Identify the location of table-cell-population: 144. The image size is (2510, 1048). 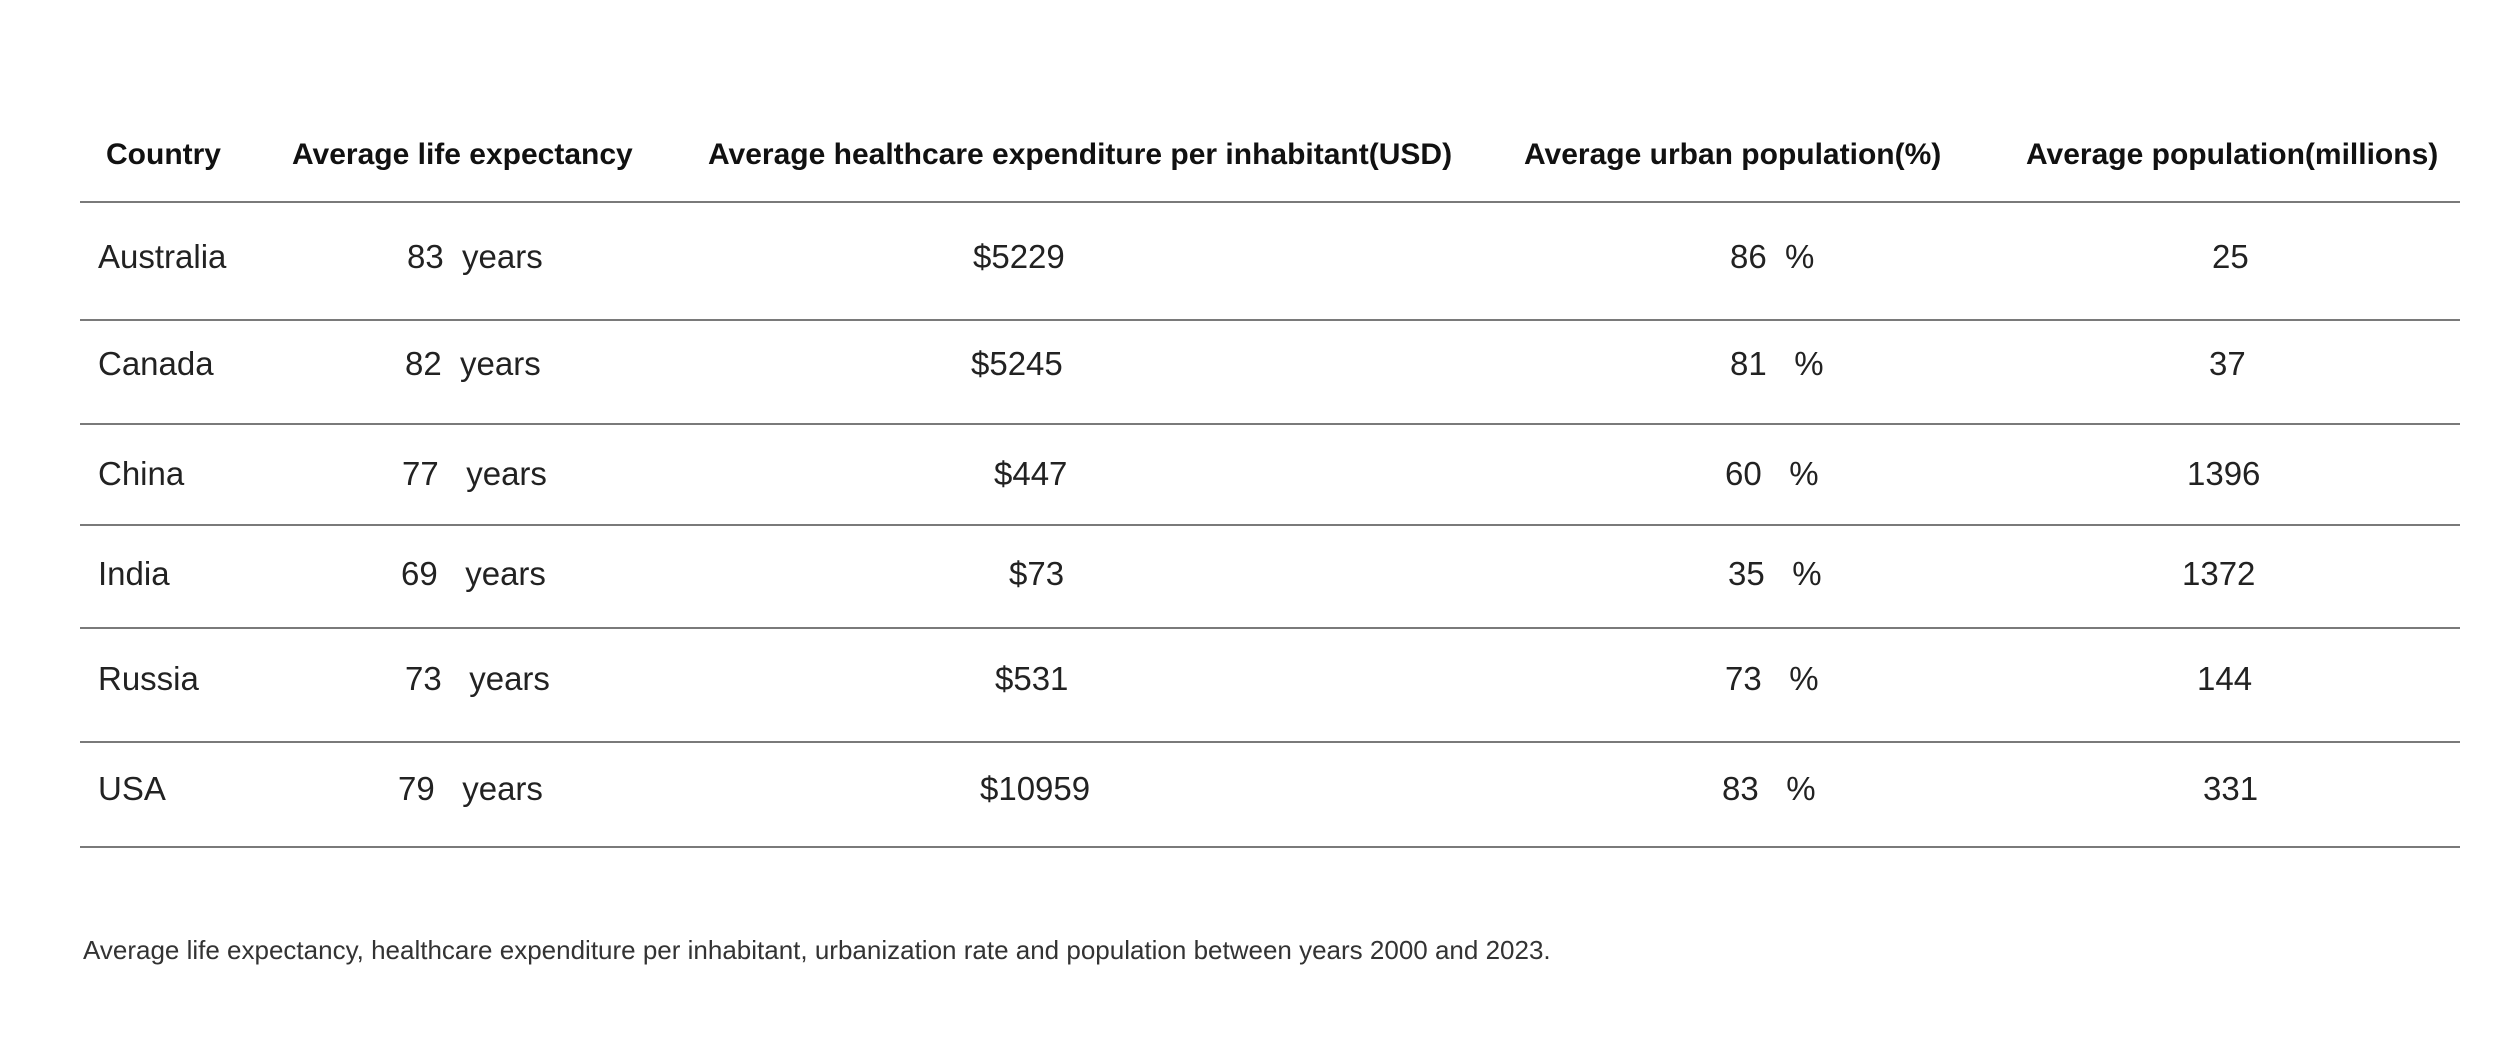
(2225, 678).